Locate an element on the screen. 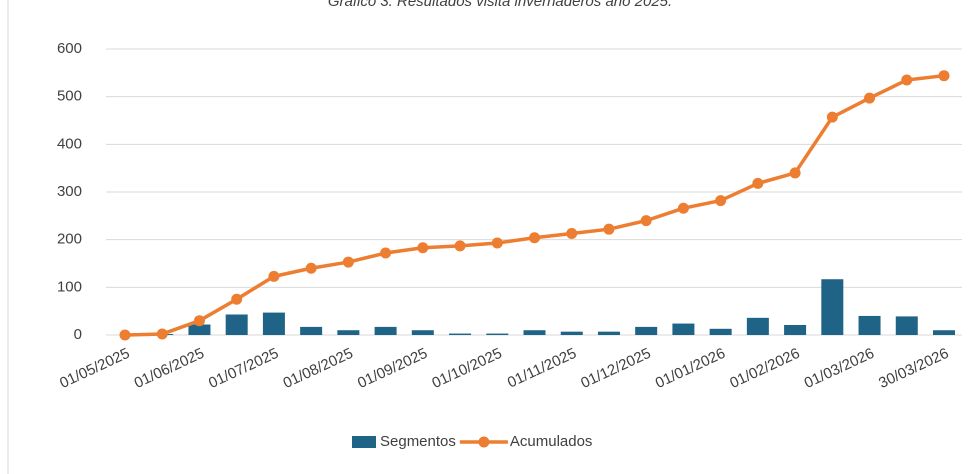 This screenshot has height=474, width=979. x-tick-label: 01/07/2025 is located at coordinates (243, 368).